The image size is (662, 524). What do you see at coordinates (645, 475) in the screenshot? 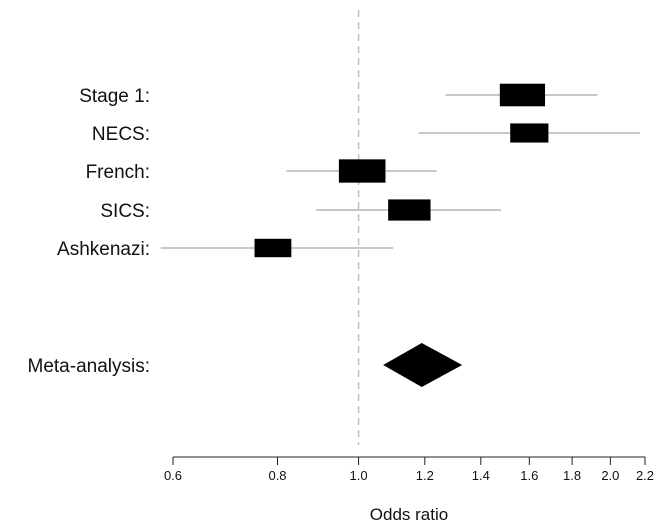
I see `x-tick-label: 2.2` at bounding box center [645, 475].